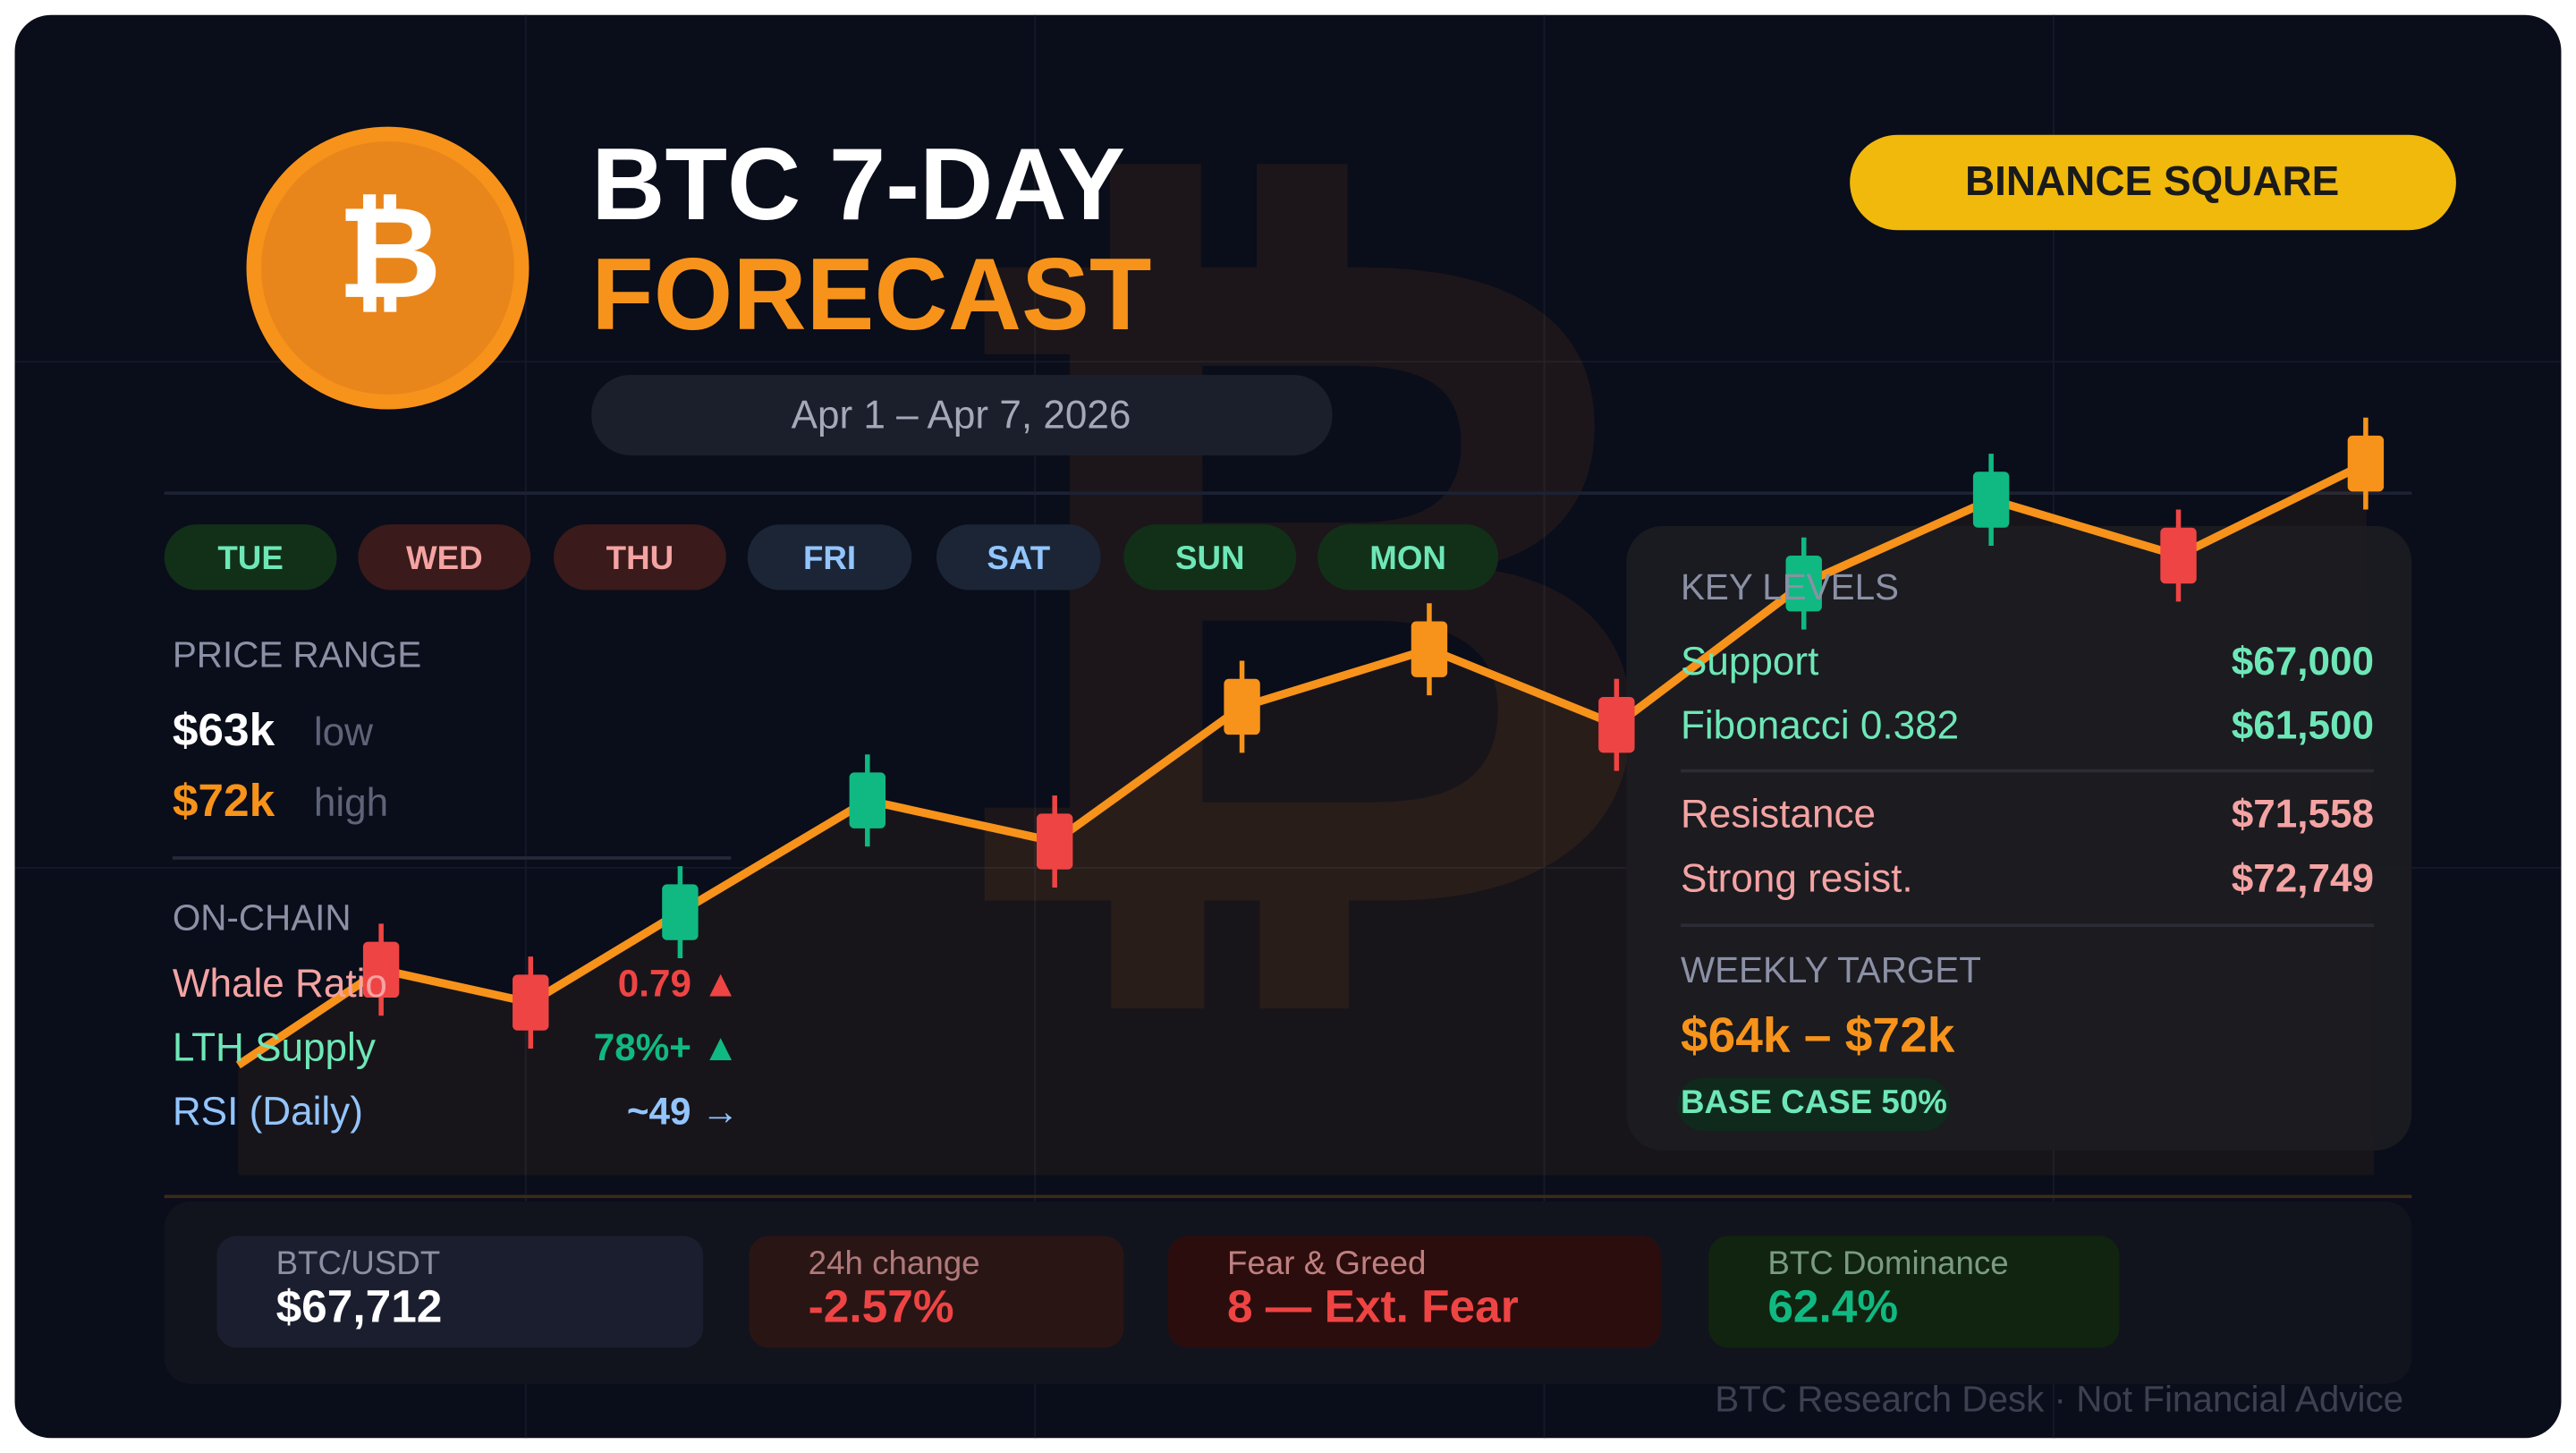  Describe the element at coordinates (683, 1112) in the screenshot. I see `metric-value: ~49 →` at that location.